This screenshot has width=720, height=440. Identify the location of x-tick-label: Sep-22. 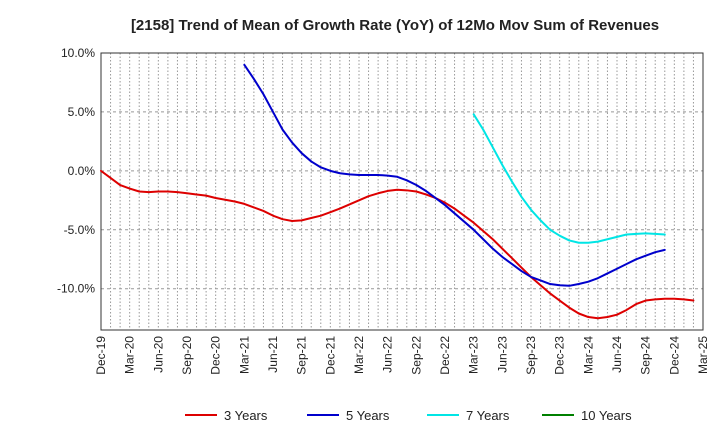
(416, 355).